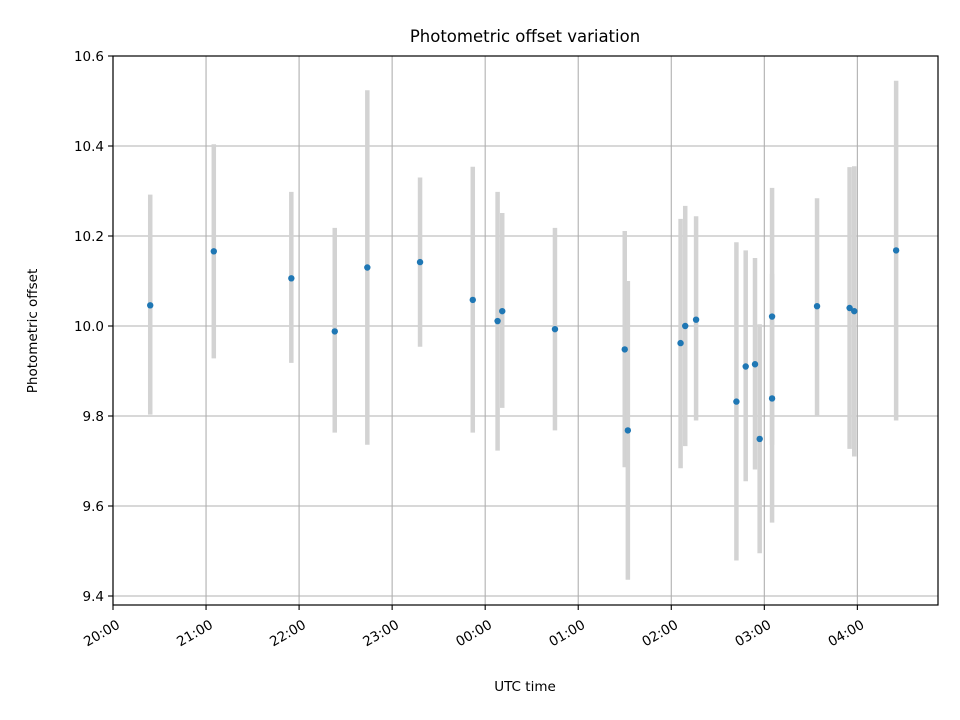 The height and width of the screenshot is (720, 960). Describe the element at coordinates (93, 507) in the screenshot. I see `y-tick-label: 9.6` at that location.